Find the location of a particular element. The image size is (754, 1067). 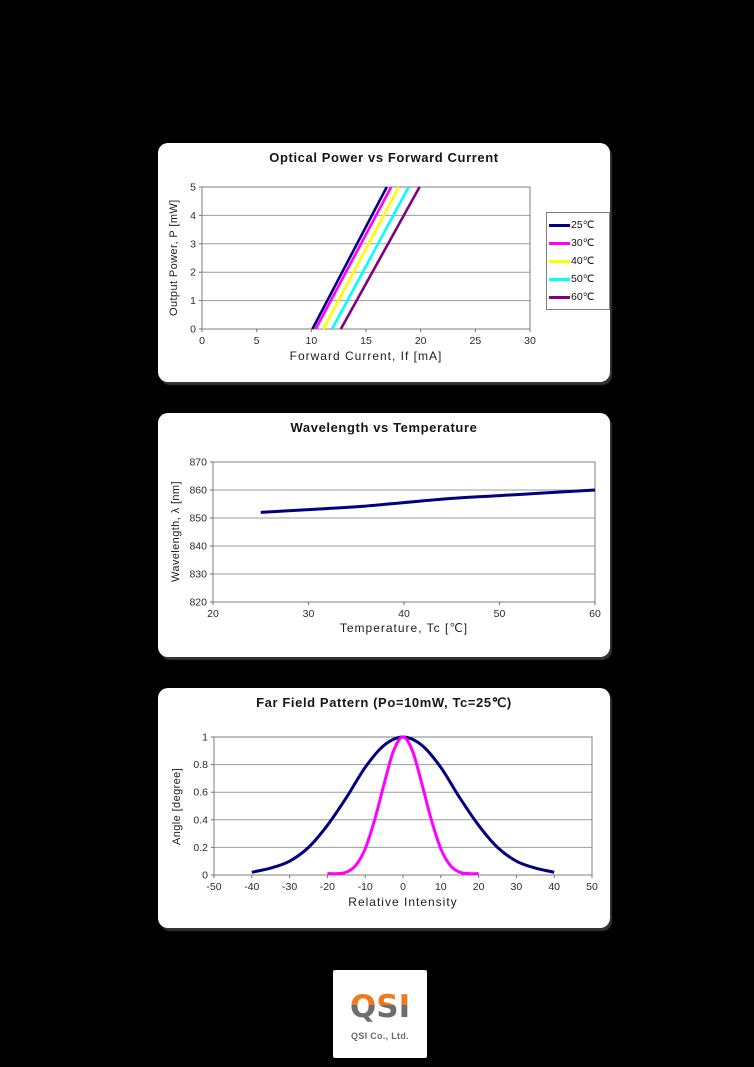

legend: 25℃ 30℃ 40℃ 50℃ 60℃ is located at coordinates (578, 261).